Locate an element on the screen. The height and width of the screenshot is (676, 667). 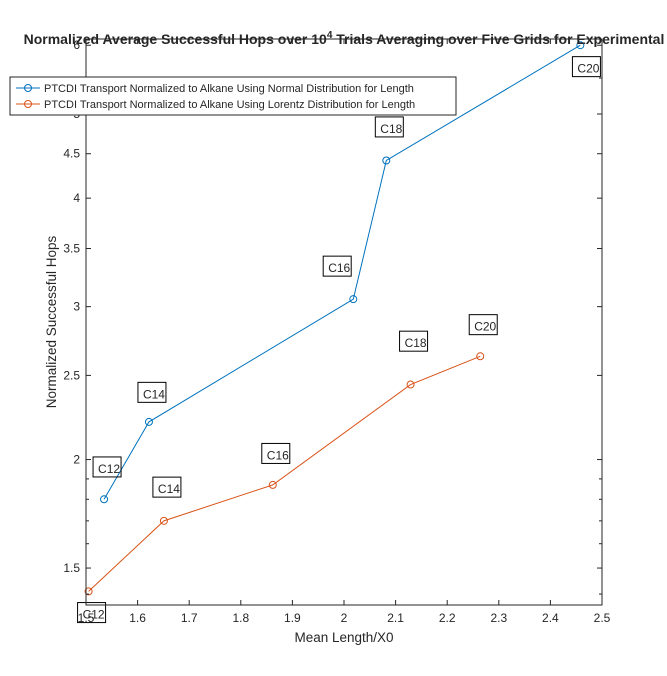
y-tick-label: 2.5 is located at coordinates (71, 375).